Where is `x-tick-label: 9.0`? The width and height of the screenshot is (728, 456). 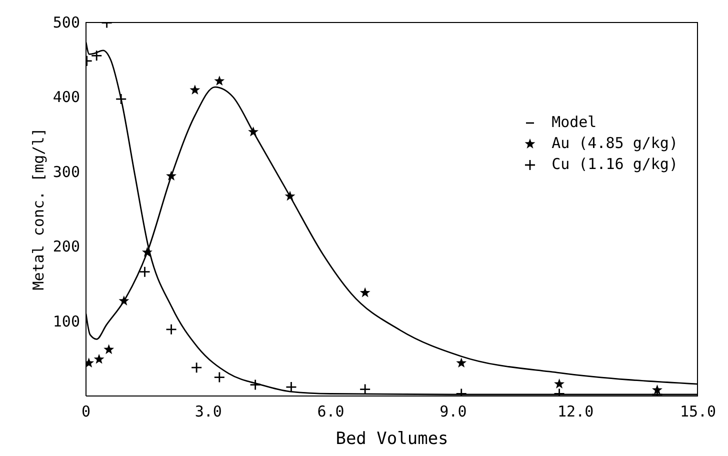 x-tick-label: 9.0 is located at coordinates (453, 411).